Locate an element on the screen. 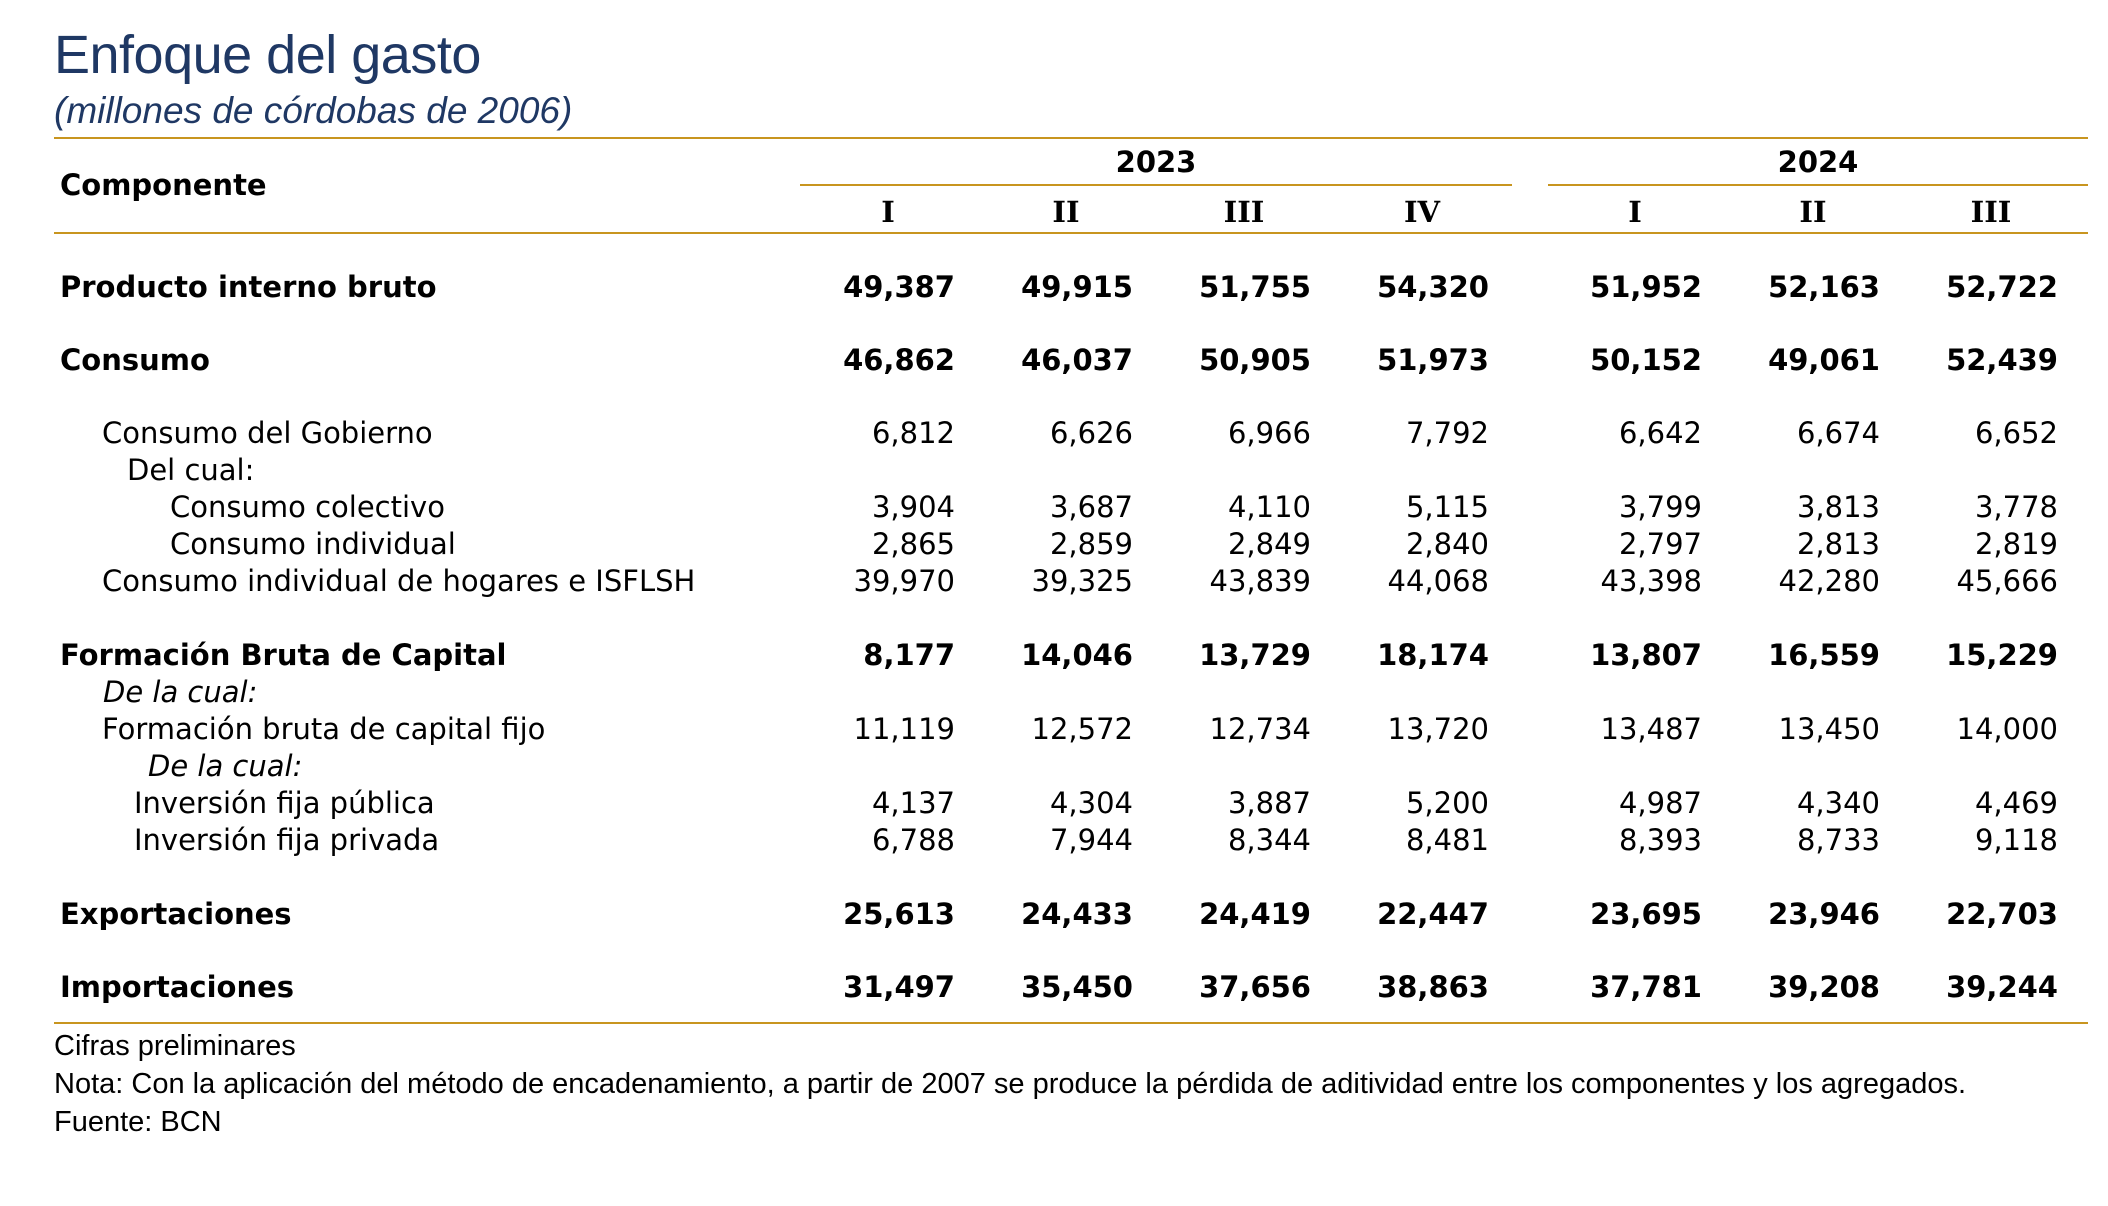 The width and height of the screenshot is (2108, 1206). table-cell: 6,626 is located at coordinates (1091, 433).